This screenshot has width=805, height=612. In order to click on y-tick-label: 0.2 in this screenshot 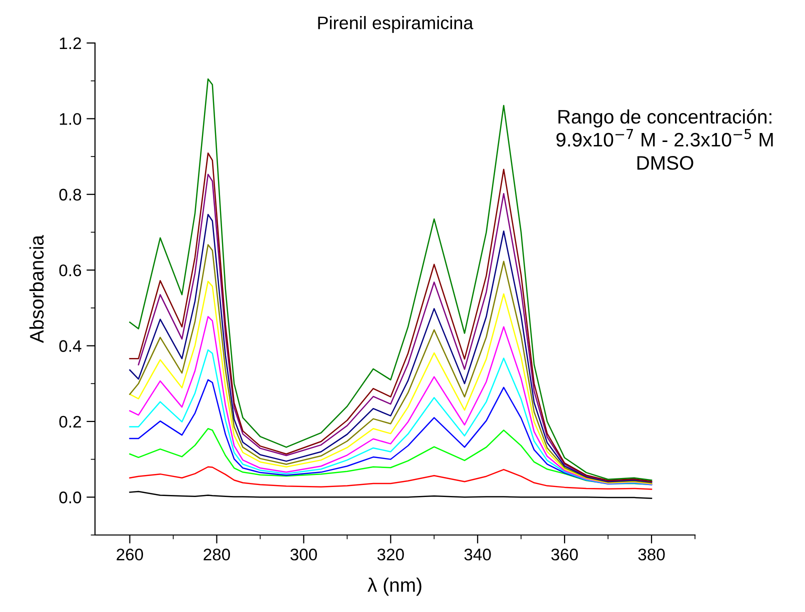, I will do `click(70, 422)`.